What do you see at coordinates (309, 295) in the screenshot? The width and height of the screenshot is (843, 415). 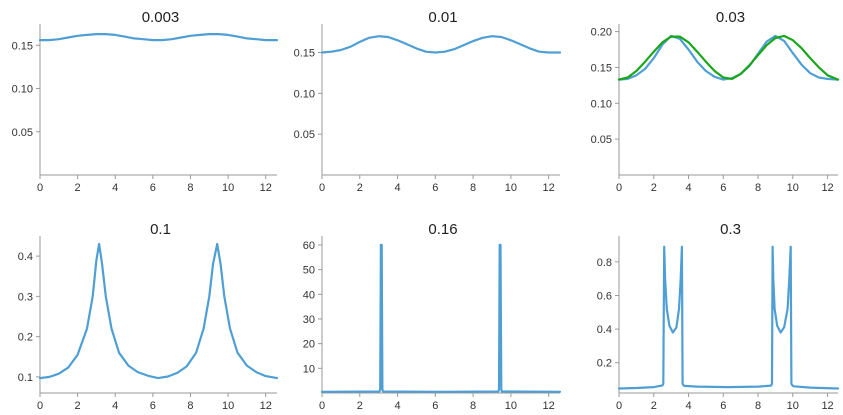 I see `y-tick-label: 40` at bounding box center [309, 295].